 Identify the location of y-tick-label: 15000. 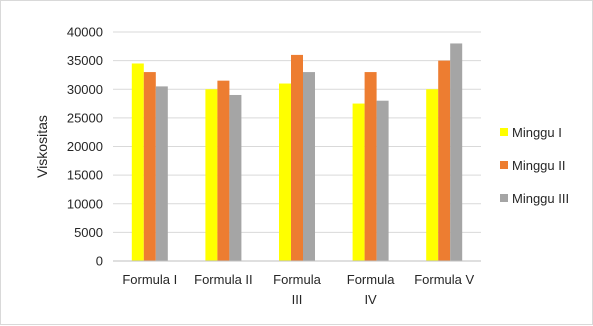
(85, 175).